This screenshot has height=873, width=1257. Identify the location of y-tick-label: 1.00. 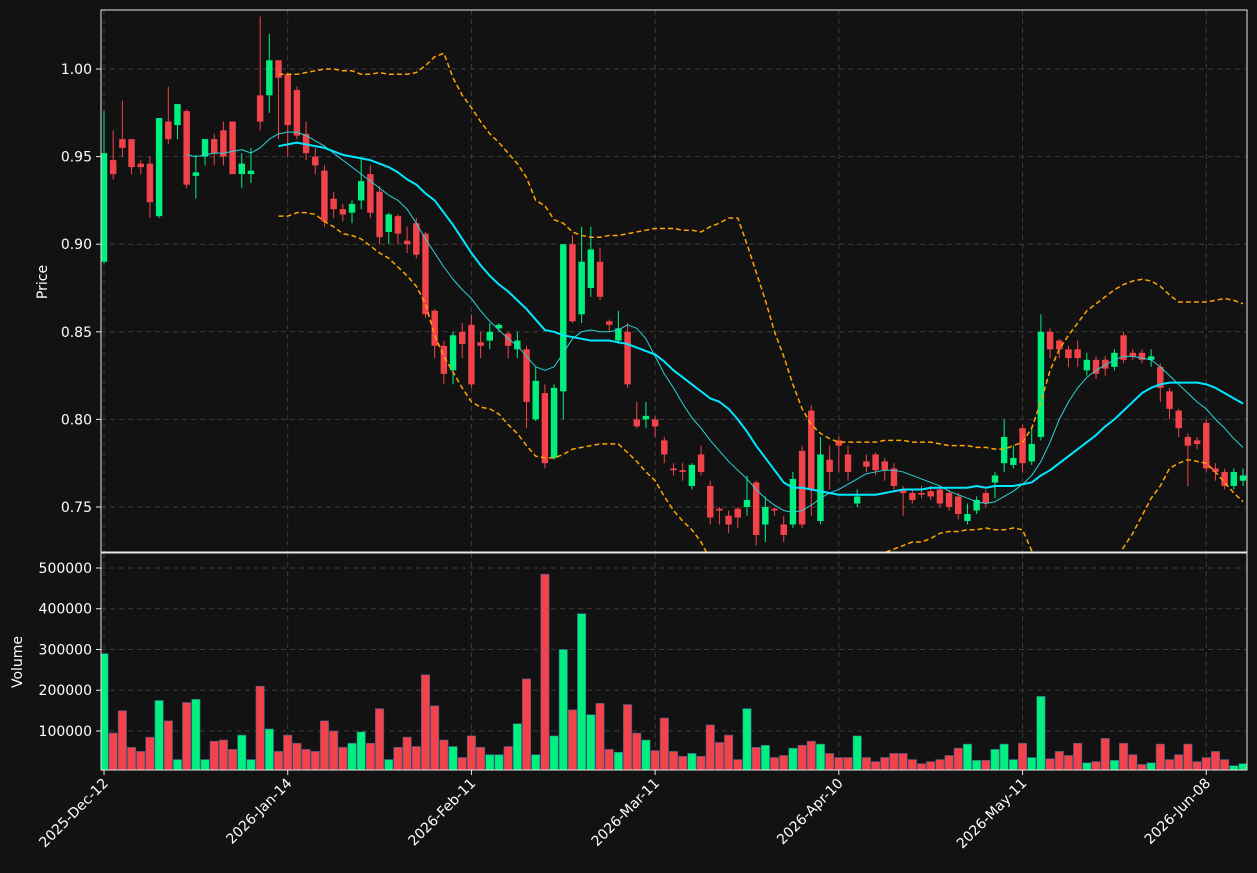
(76, 70).